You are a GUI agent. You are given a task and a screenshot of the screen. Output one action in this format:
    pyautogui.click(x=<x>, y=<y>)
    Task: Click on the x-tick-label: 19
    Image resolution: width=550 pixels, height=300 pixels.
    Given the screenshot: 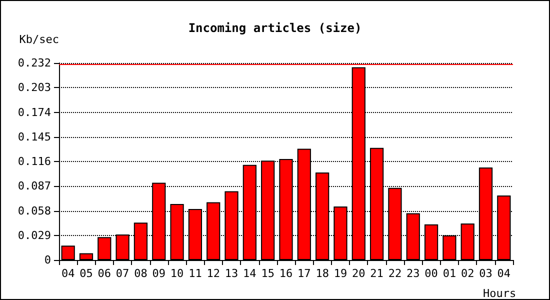 What is the action you would take?
    pyautogui.click(x=341, y=273)
    